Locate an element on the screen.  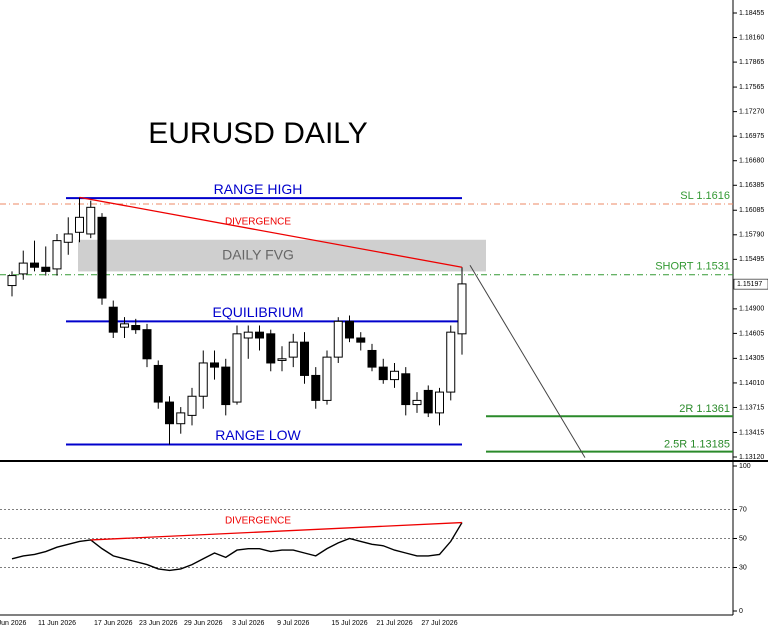
level-label: RANGE HIGH is located at coordinates (258, 189).